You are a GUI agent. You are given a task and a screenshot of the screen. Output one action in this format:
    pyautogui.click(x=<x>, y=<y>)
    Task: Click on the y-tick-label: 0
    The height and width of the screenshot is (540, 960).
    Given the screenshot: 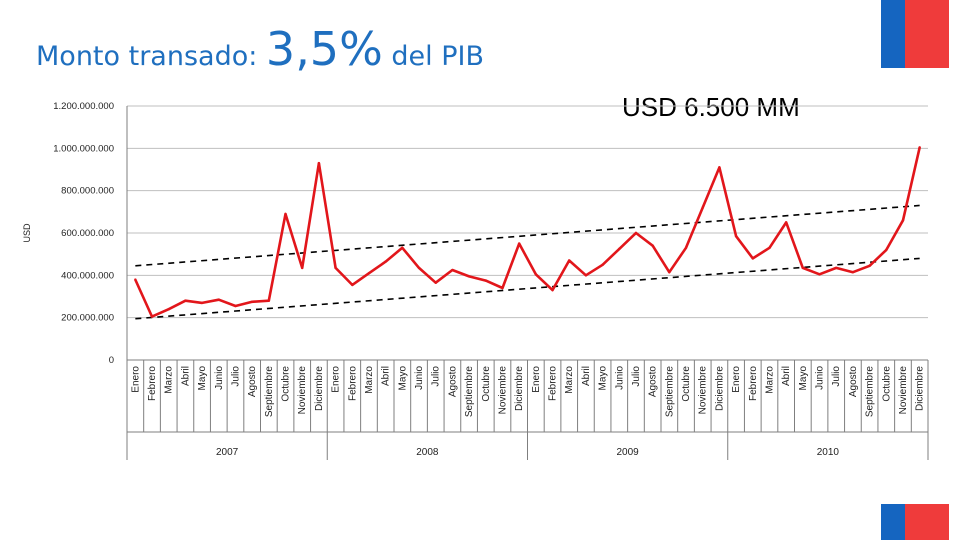 What is the action you would take?
    pyautogui.click(x=111, y=360)
    